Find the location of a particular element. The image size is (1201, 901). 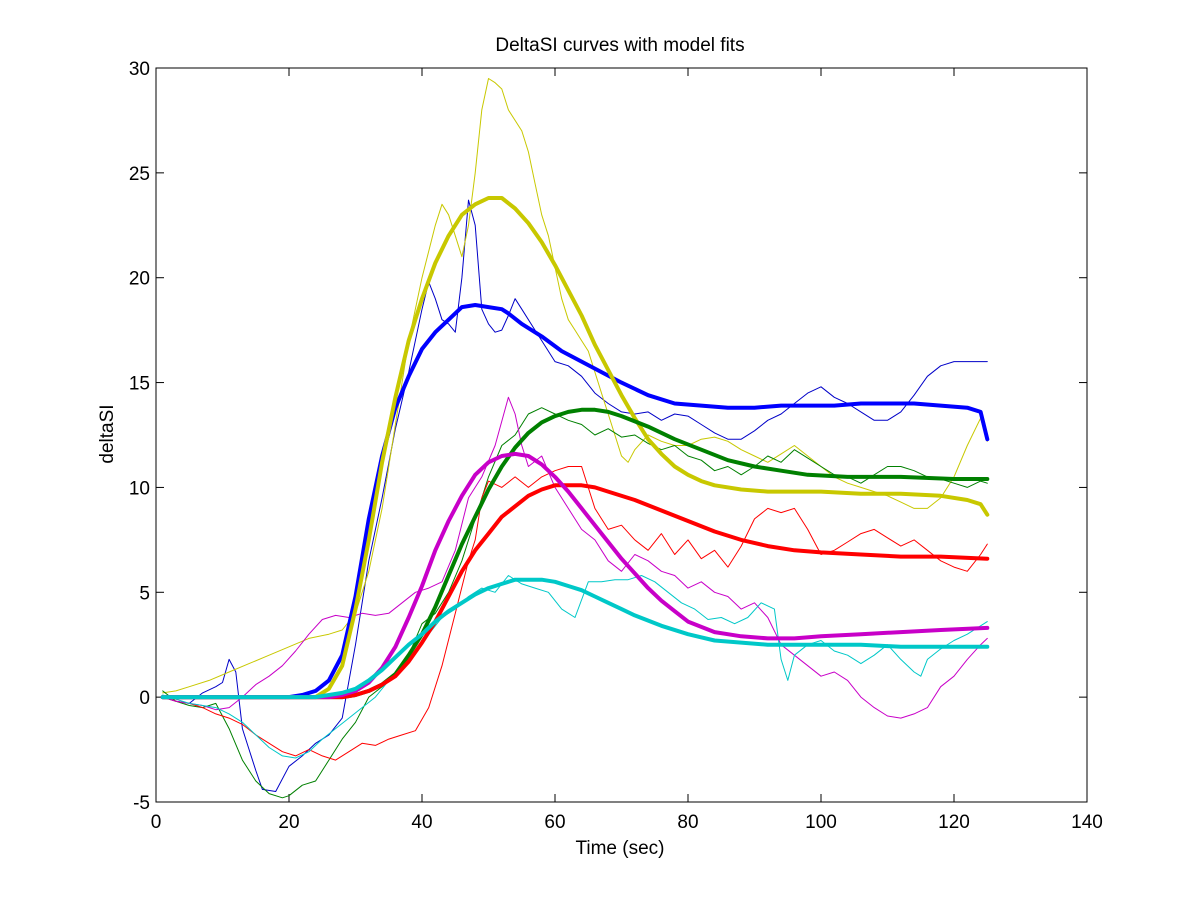

y-tick-label: 25 is located at coordinates (139, 174).